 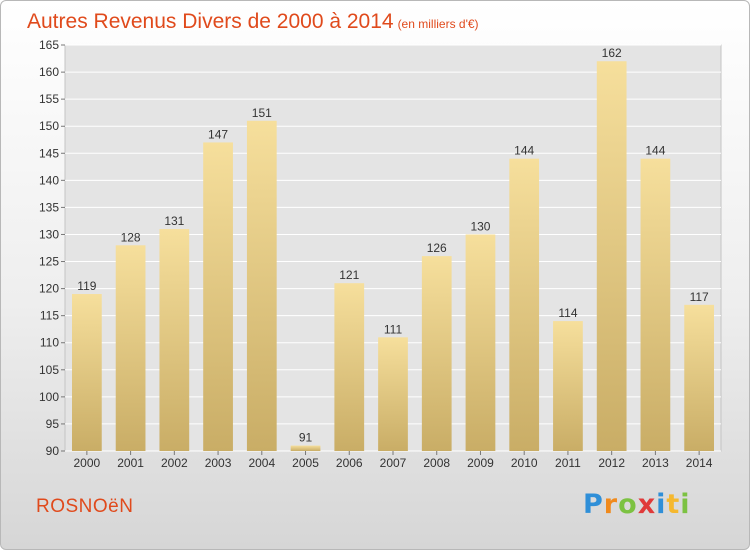 What do you see at coordinates (49, 397) in the screenshot?
I see `y-tick-label: 100` at bounding box center [49, 397].